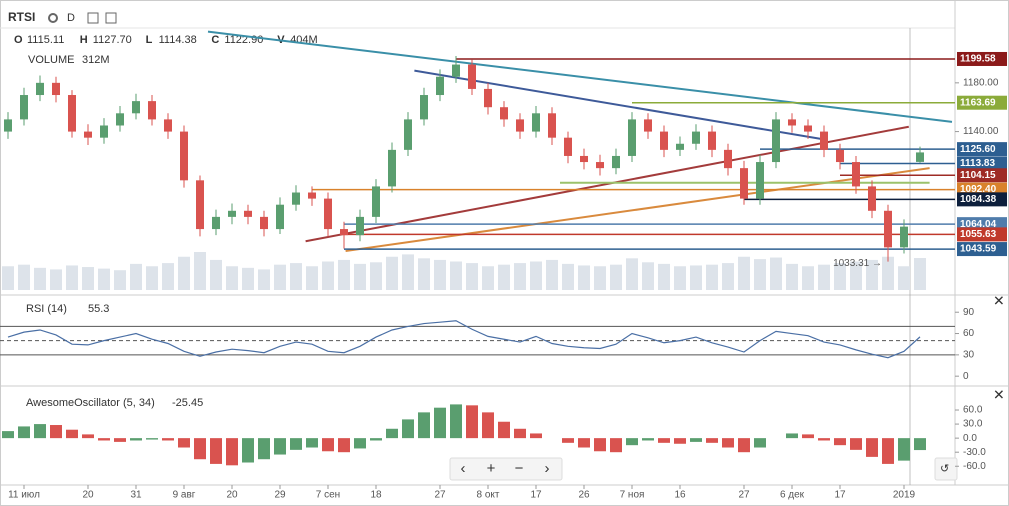 The width and height of the screenshot is (1009, 506). Describe the element at coordinates (792, 495) in the screenshot. I see `x-tick-label: 6 дек` at that location.